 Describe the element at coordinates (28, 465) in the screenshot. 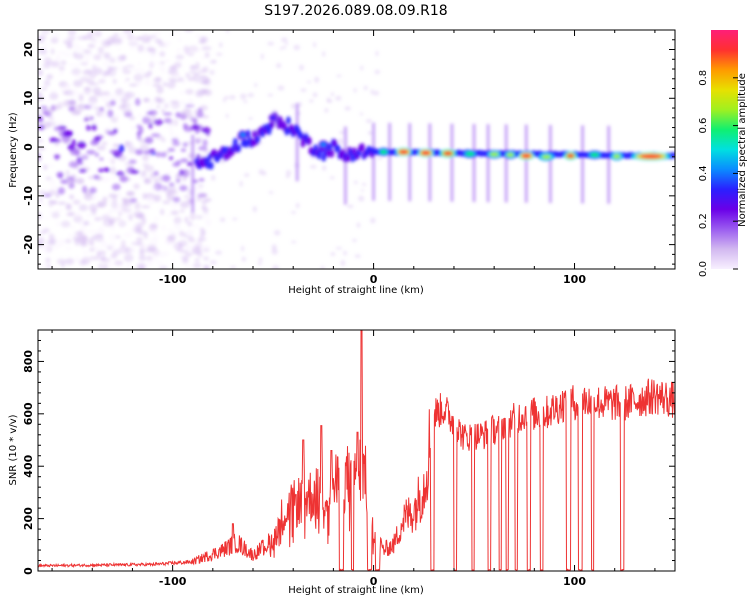

I see `snr-ytick-label: 400` at that location.